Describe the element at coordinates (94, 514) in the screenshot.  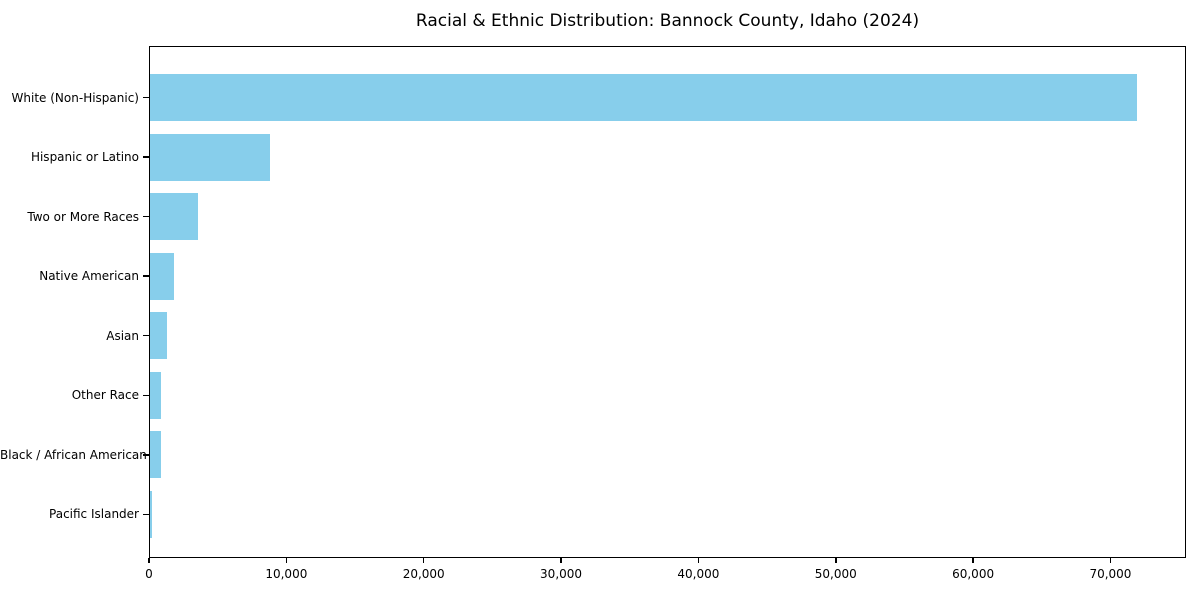
I see `y-axis-tick-label: Pacific Islander` at that location.